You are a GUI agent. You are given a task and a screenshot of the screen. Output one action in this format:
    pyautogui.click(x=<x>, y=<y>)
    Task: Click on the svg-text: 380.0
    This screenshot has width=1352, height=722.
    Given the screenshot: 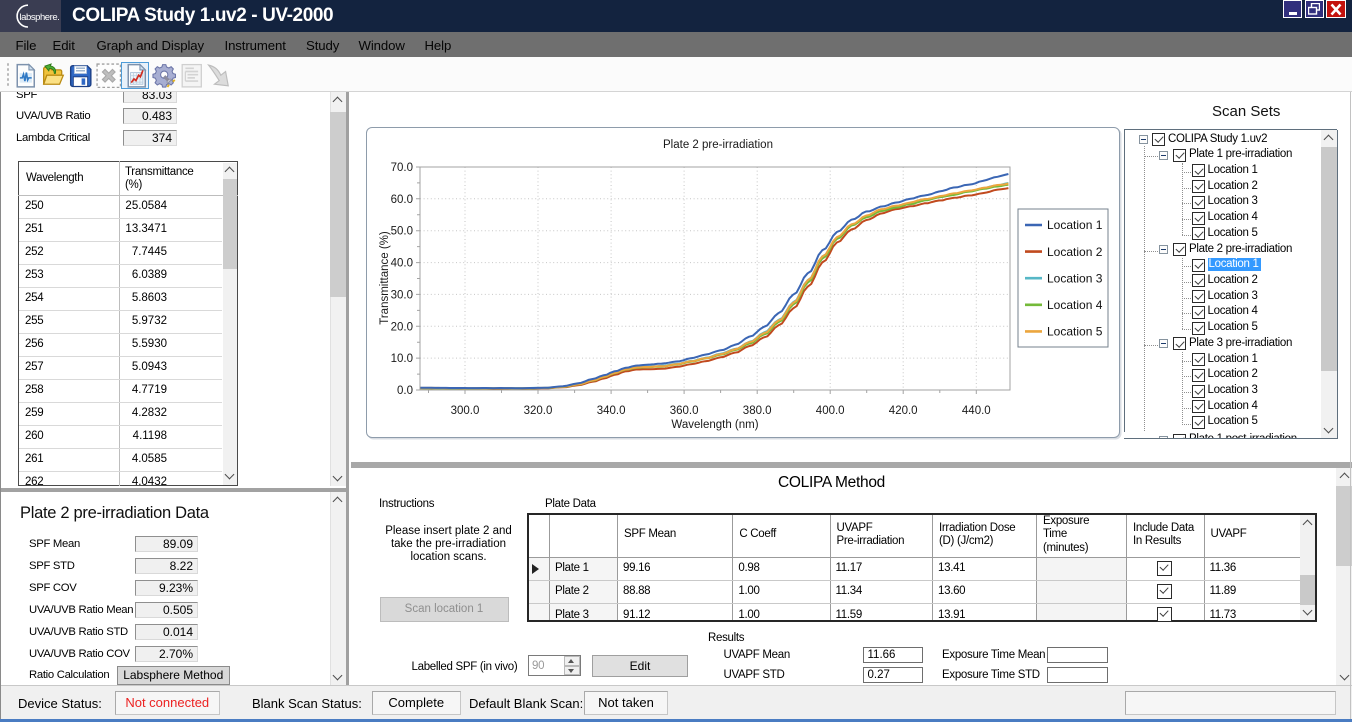 What is the action you would take?
    pyautogui.click(x=757, y=411)
    